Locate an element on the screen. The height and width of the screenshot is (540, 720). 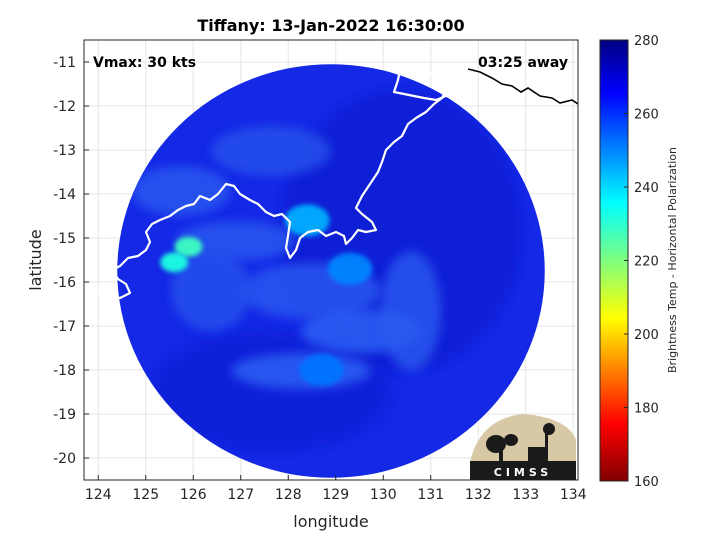
coastline is located at coordinates (522, 86).